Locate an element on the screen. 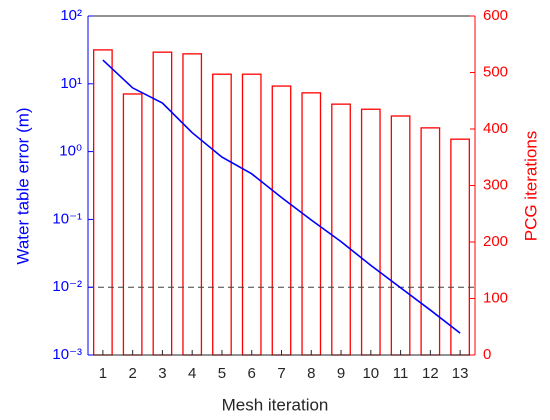 Image resolution: width=550 pixels, height=420 pixels. y2-tick-label: 500 is located at coordinates (495, 71).